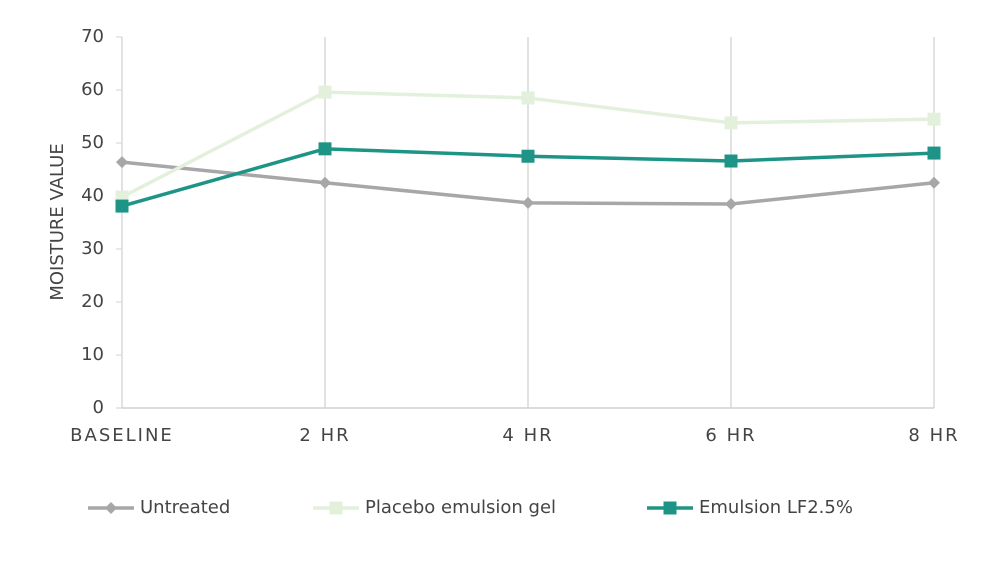 The height and width of the screenshot is (568, 1000). What do you see at coordinates (776, 507) in the screenshot?
I see `legend-label: Emulsion LF2.5%` at bounding box center [776, 507].